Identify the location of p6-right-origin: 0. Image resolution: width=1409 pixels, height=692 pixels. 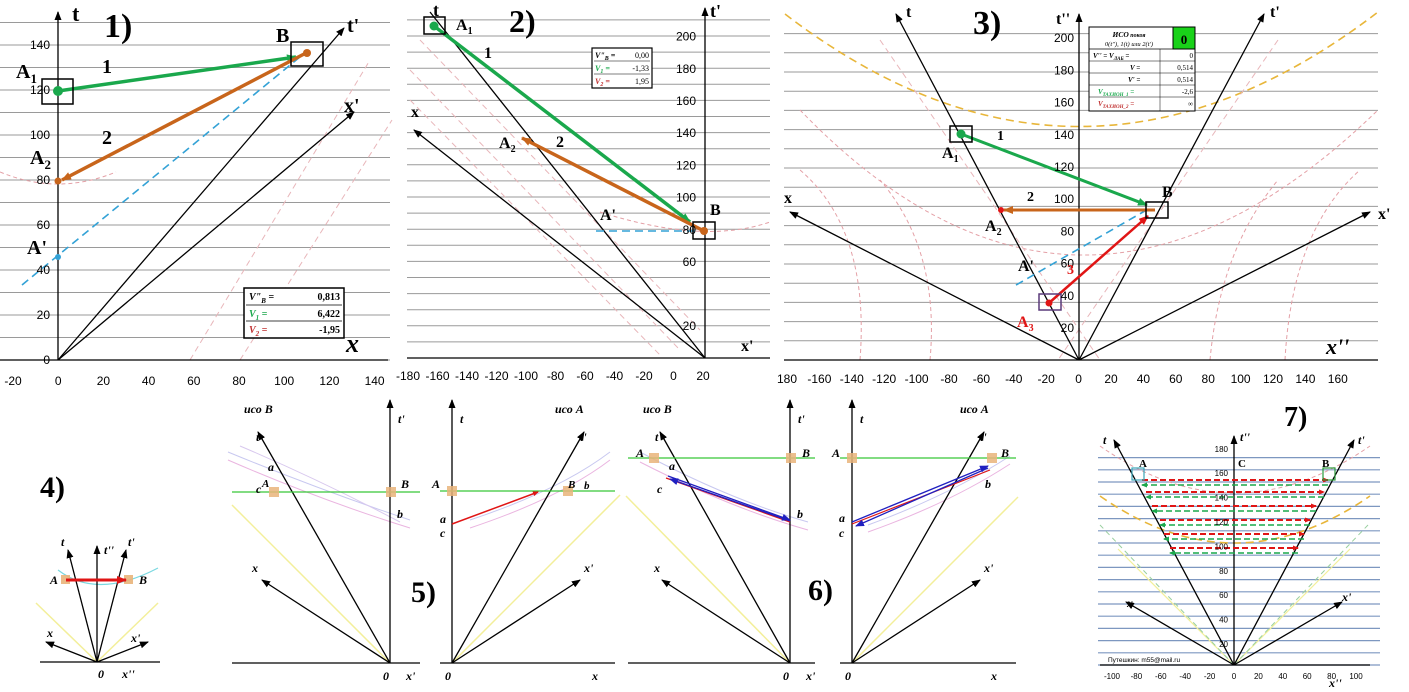
(848, 676).